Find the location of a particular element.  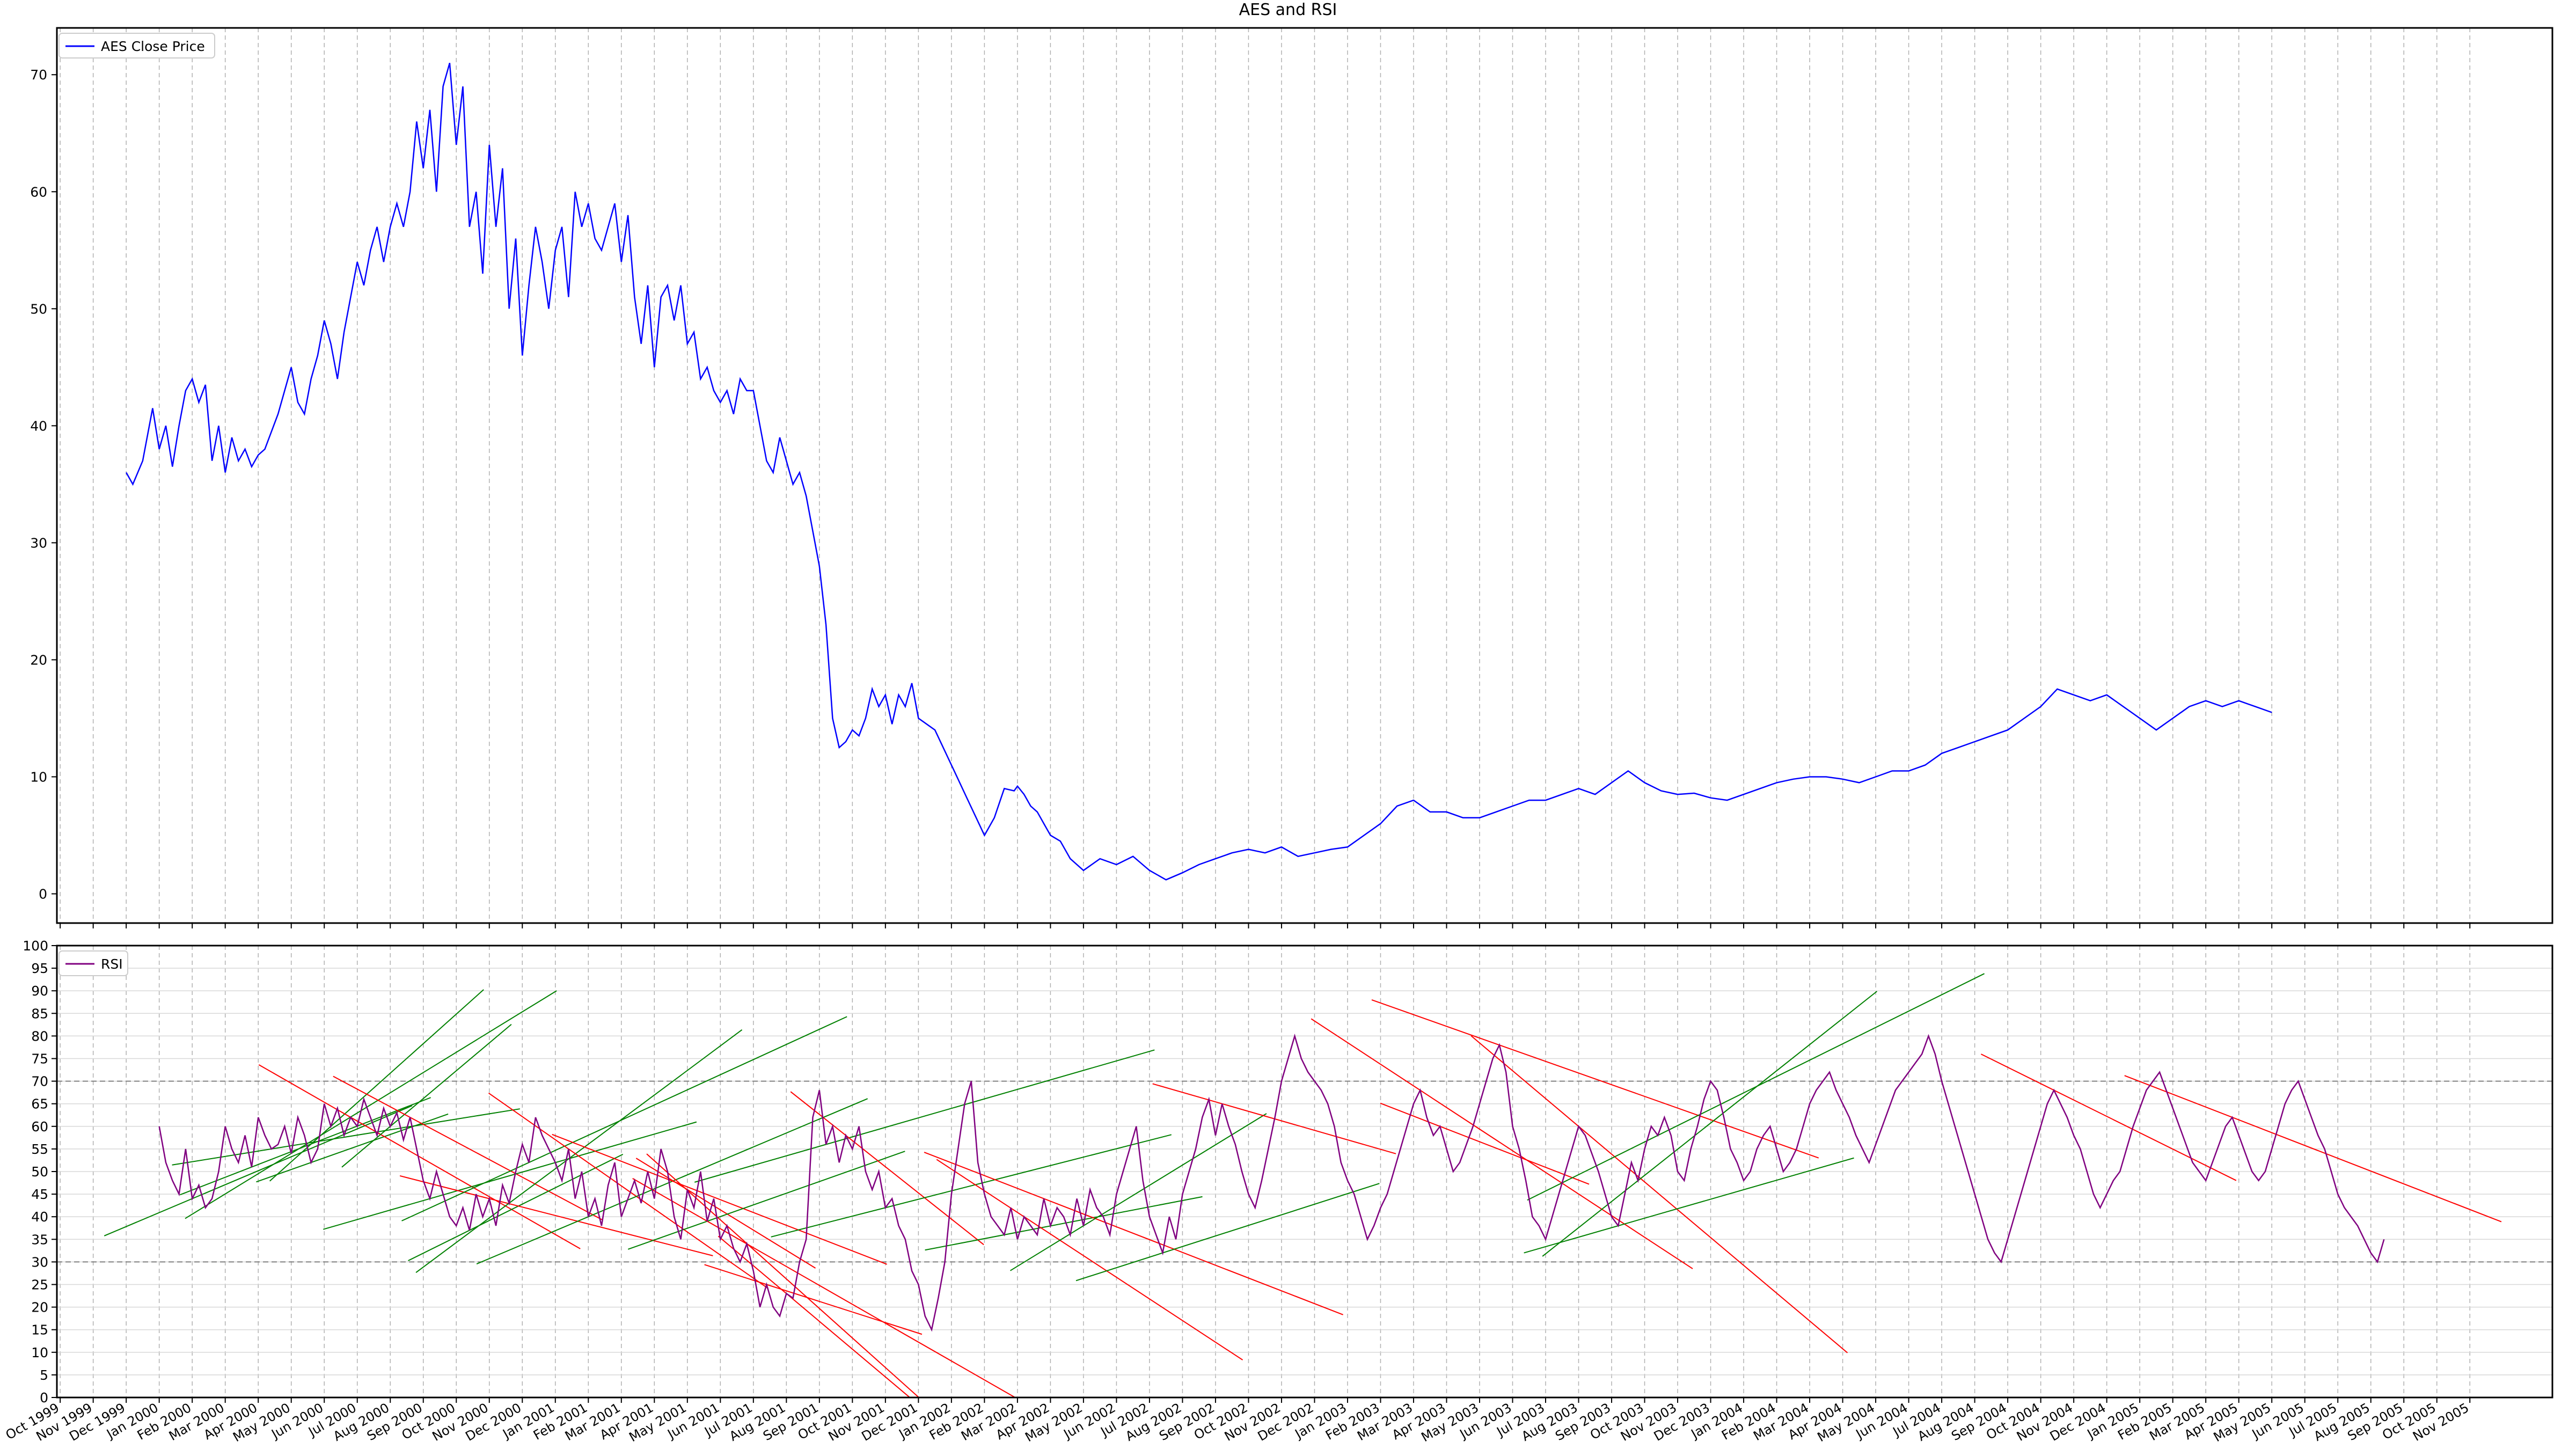

price-y-tick-label: 0 is located at coordinates (43, 894).